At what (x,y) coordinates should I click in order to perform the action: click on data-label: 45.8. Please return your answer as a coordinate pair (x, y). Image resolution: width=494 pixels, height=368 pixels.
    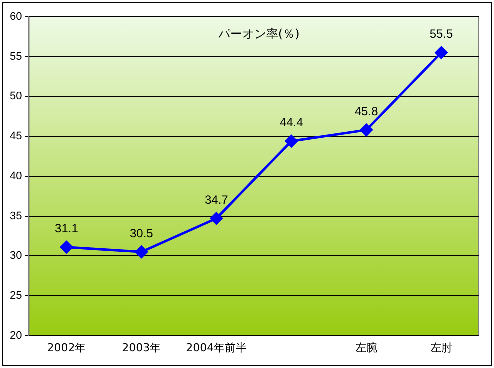
    Looking at the image, I should click on (366, 111).